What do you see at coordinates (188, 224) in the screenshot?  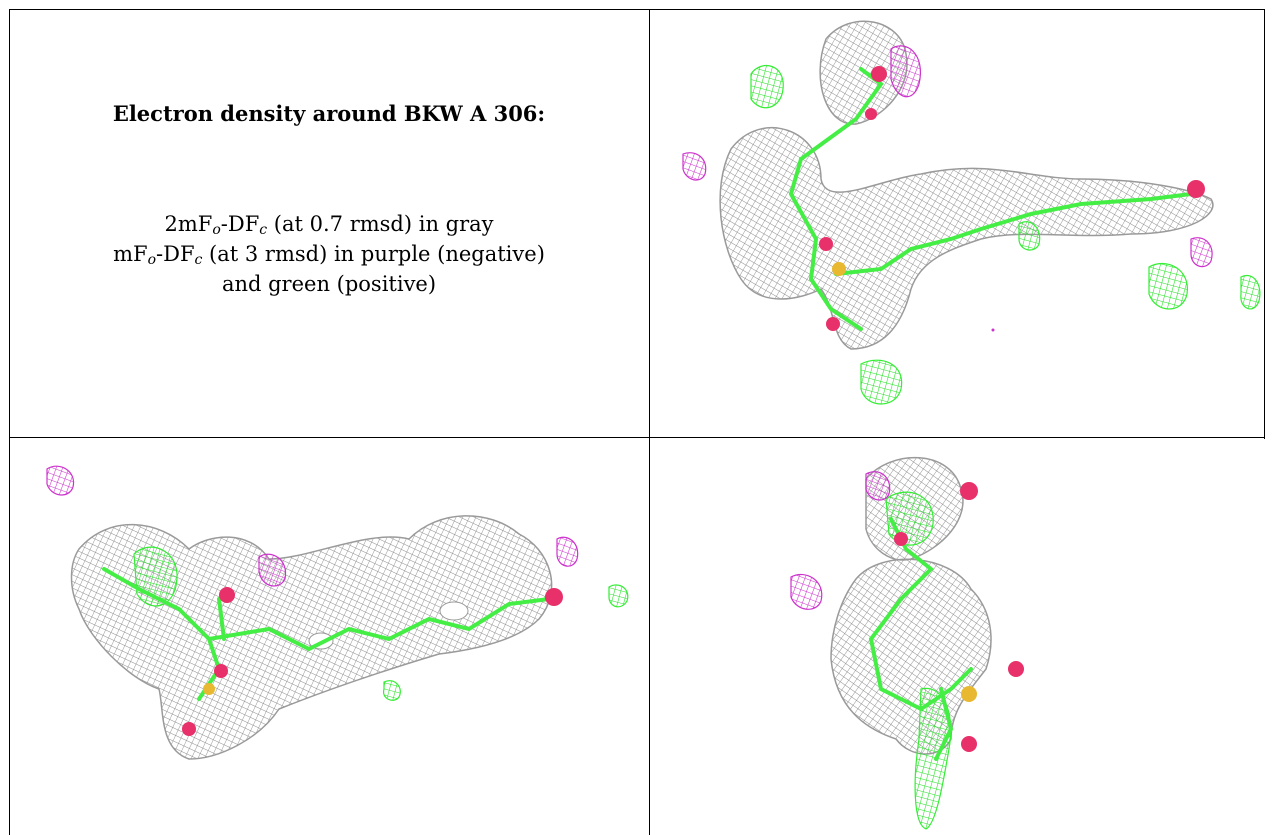 I see `legend-text: 2mF` at bounding box center [188, 224].